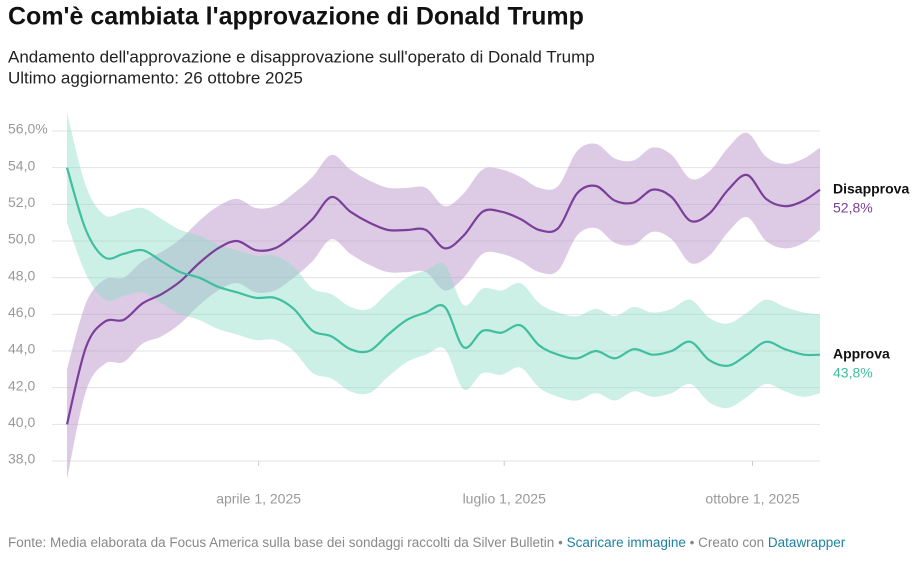 This screenshot has height=563, width=916. Describe the element at coordinates (21, 312) in the screenshot. I see `y-tick-label: 46,0` at that location.